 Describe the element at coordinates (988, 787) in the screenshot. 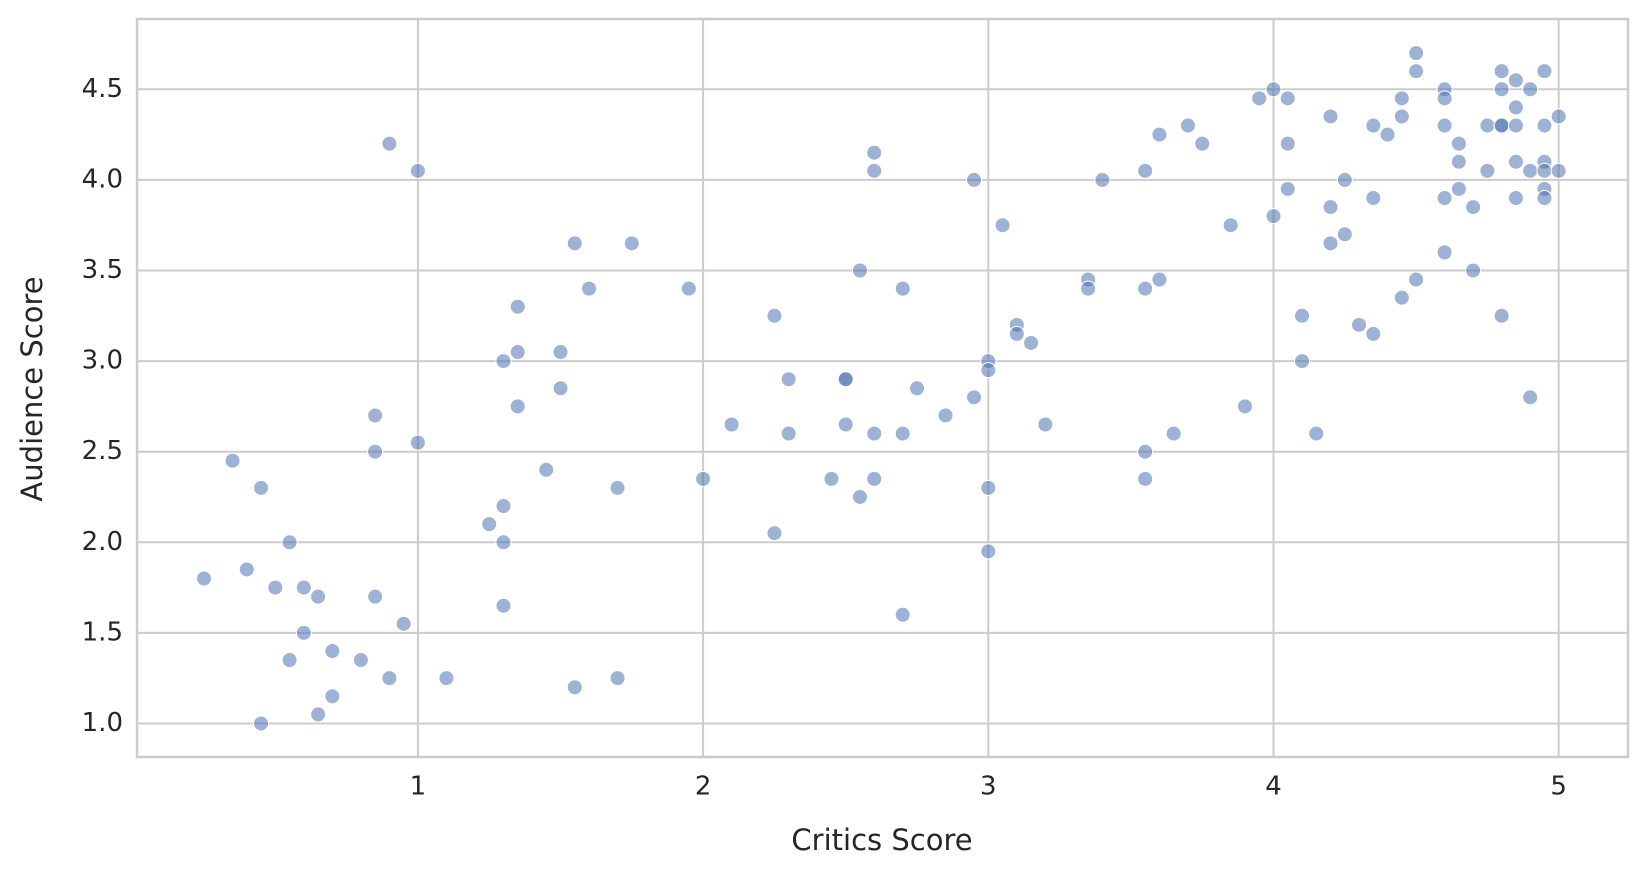

I see `x-tick-label: 3` at that location.